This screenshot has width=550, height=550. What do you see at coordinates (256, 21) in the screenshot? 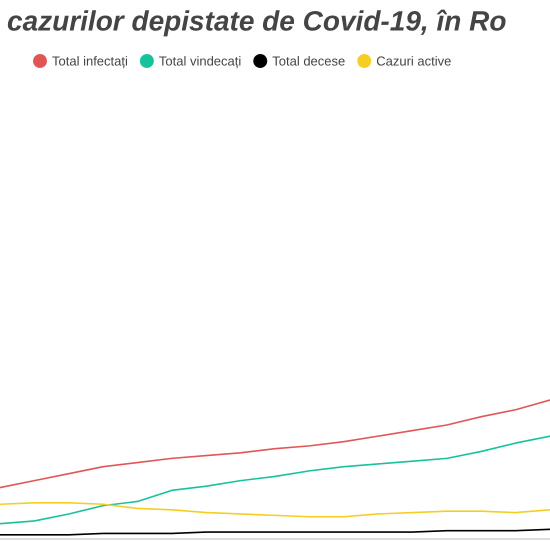
I see `chart-title: cazurilor depistate de Covid-19, în Ro` at bounding box center [256, 21].